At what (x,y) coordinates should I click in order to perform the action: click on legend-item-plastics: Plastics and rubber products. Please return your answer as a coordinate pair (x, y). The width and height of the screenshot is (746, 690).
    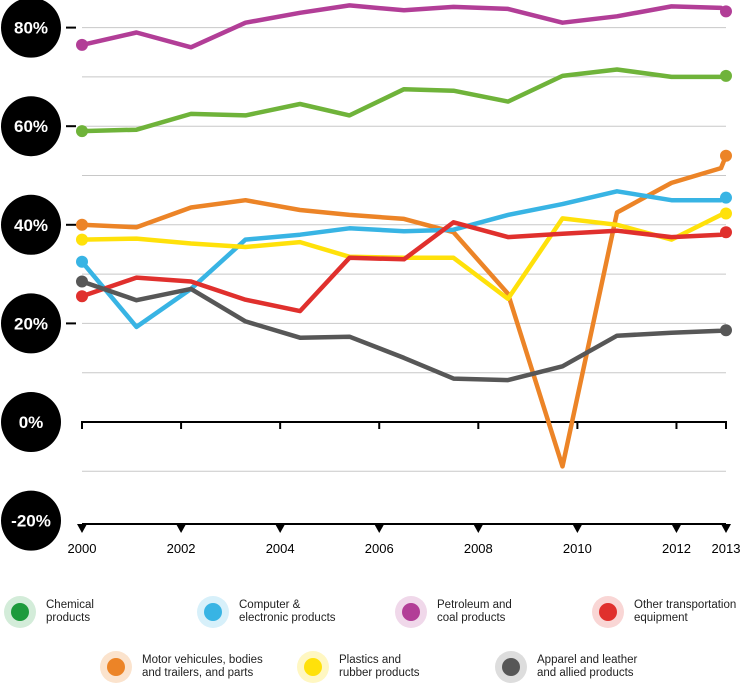
    Looking at the image, I should click on (358, 667).